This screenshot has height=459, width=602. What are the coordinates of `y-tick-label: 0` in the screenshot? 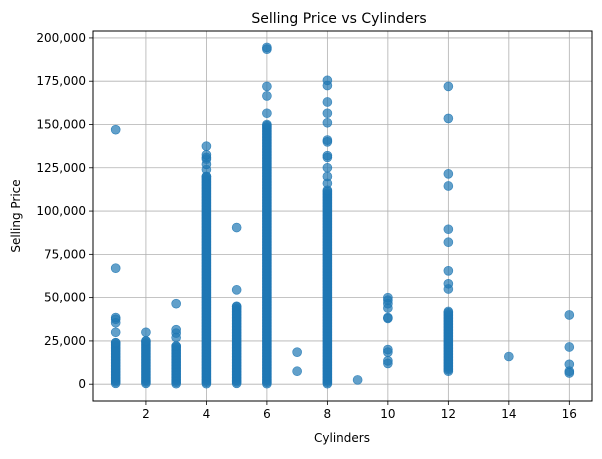 It's located at (82, 384).